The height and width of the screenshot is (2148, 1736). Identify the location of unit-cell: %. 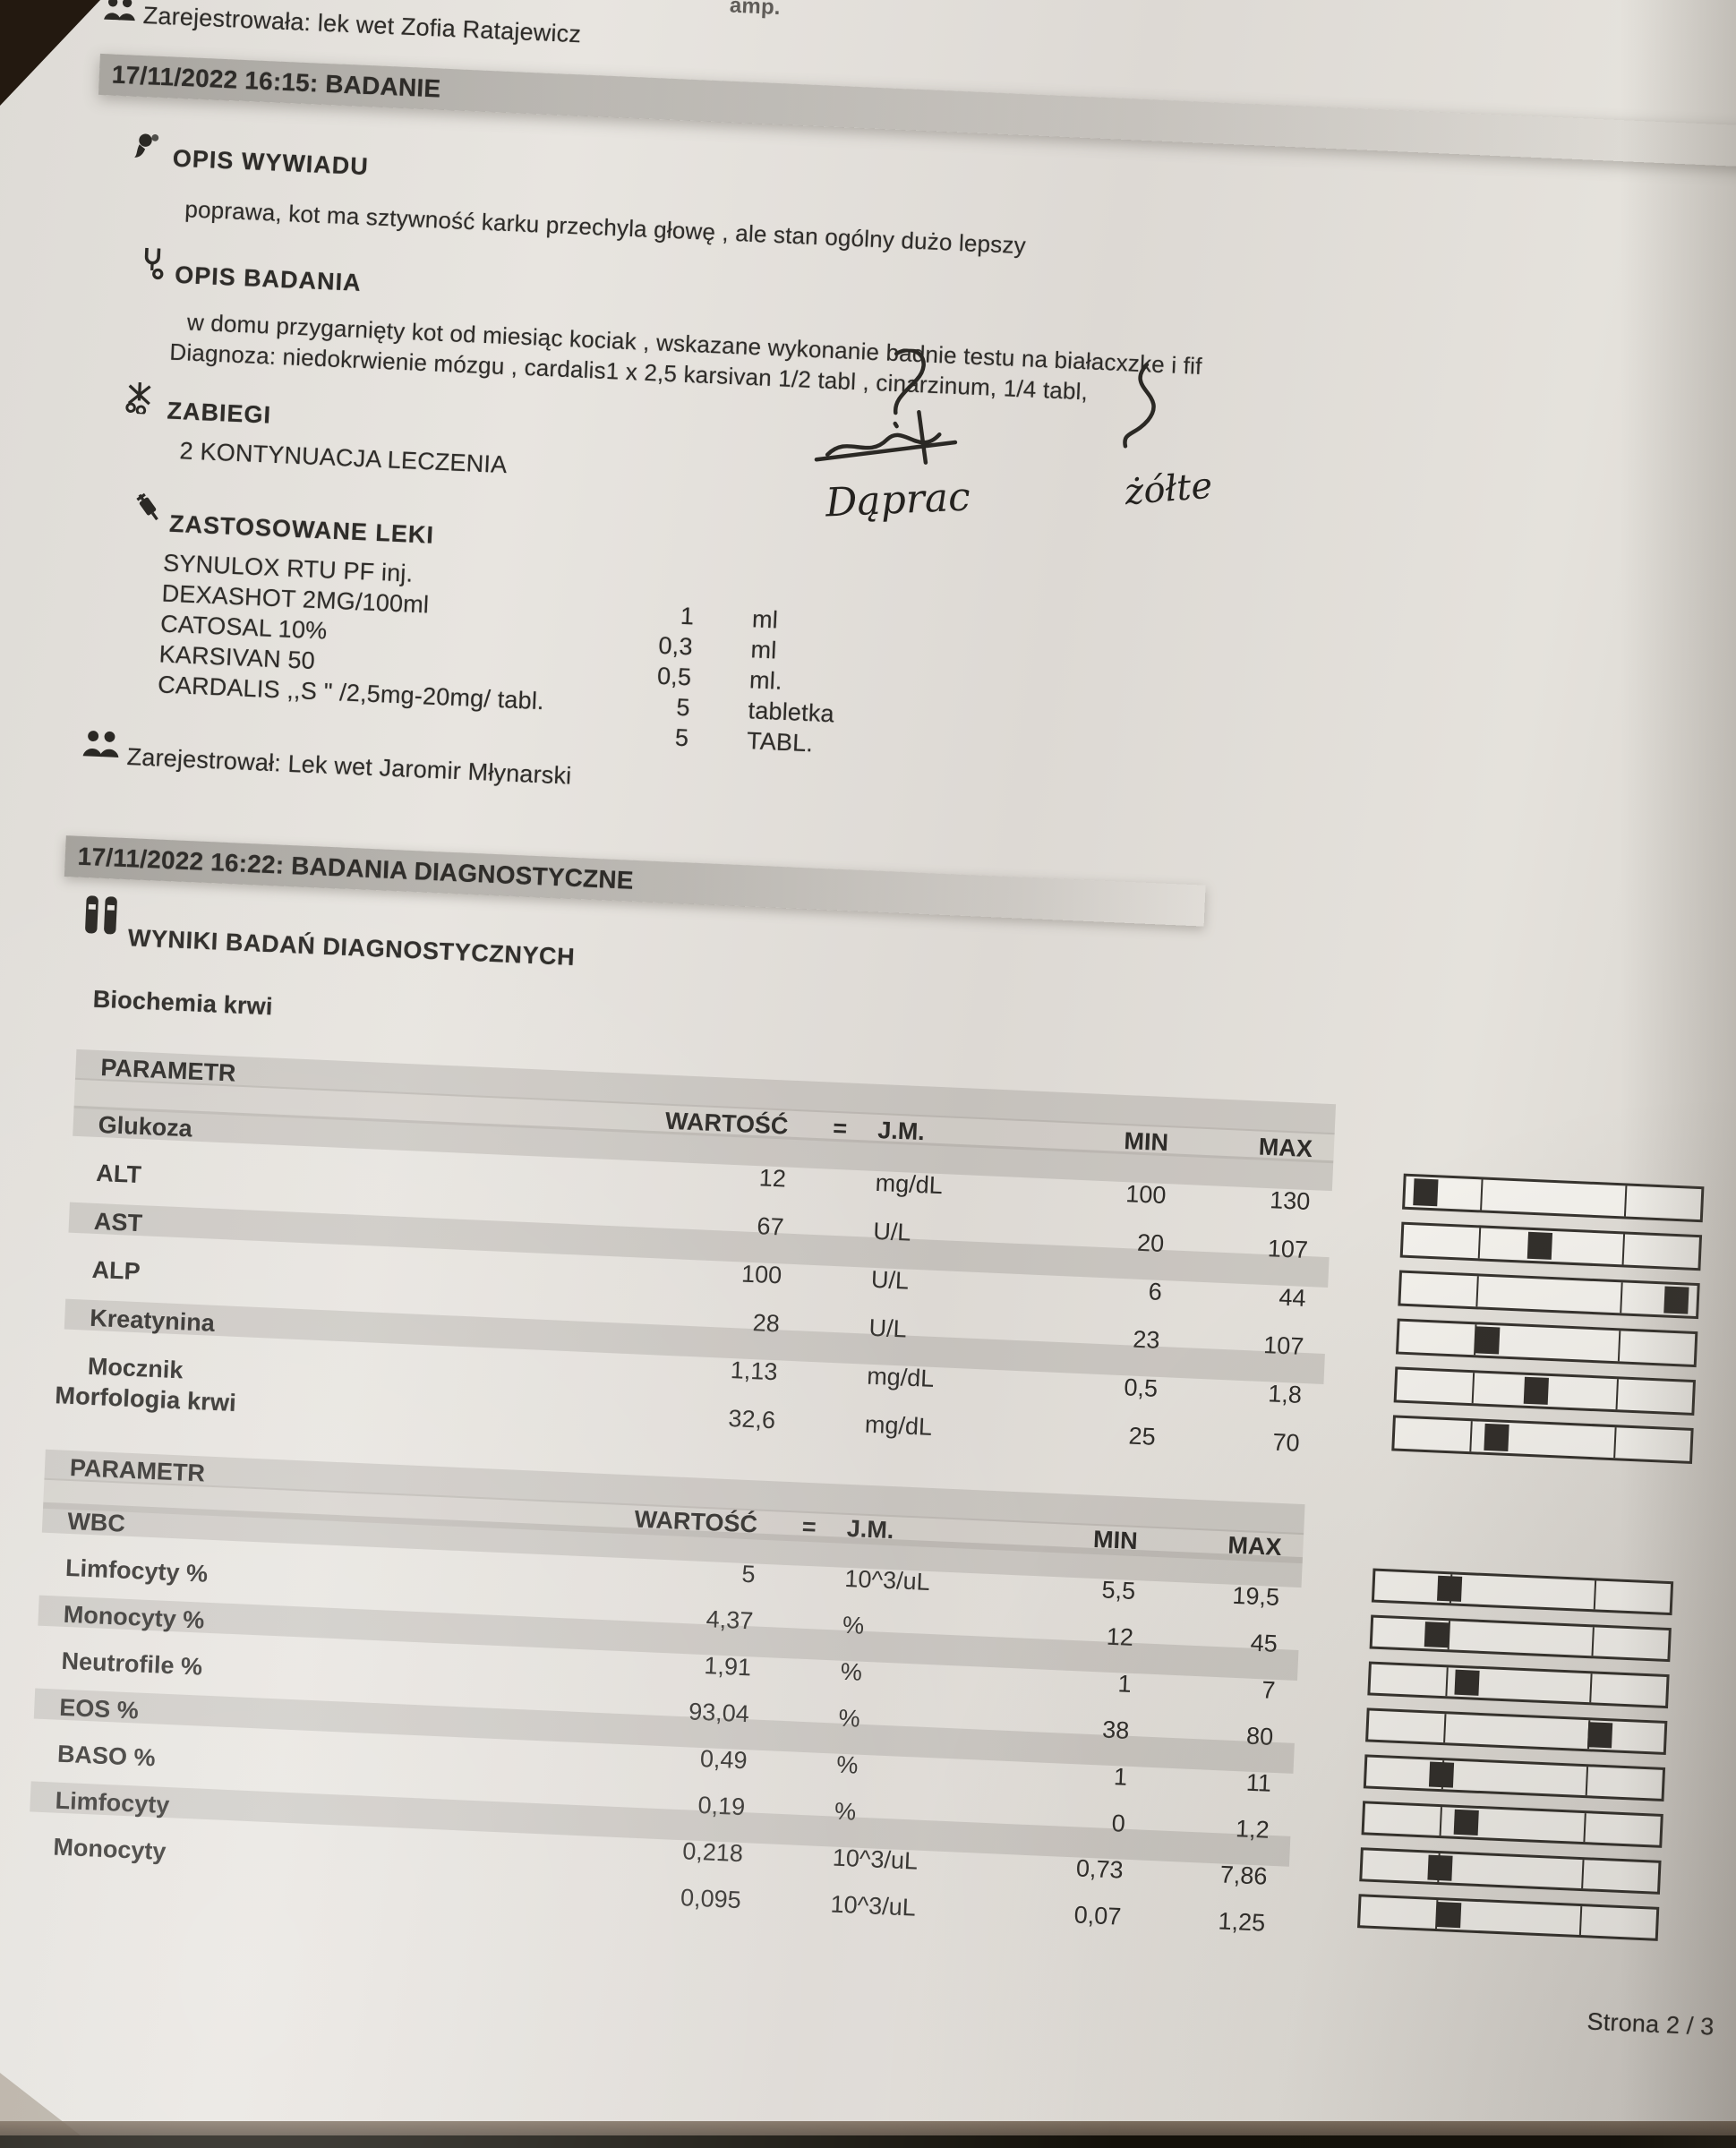
(851, 1671).